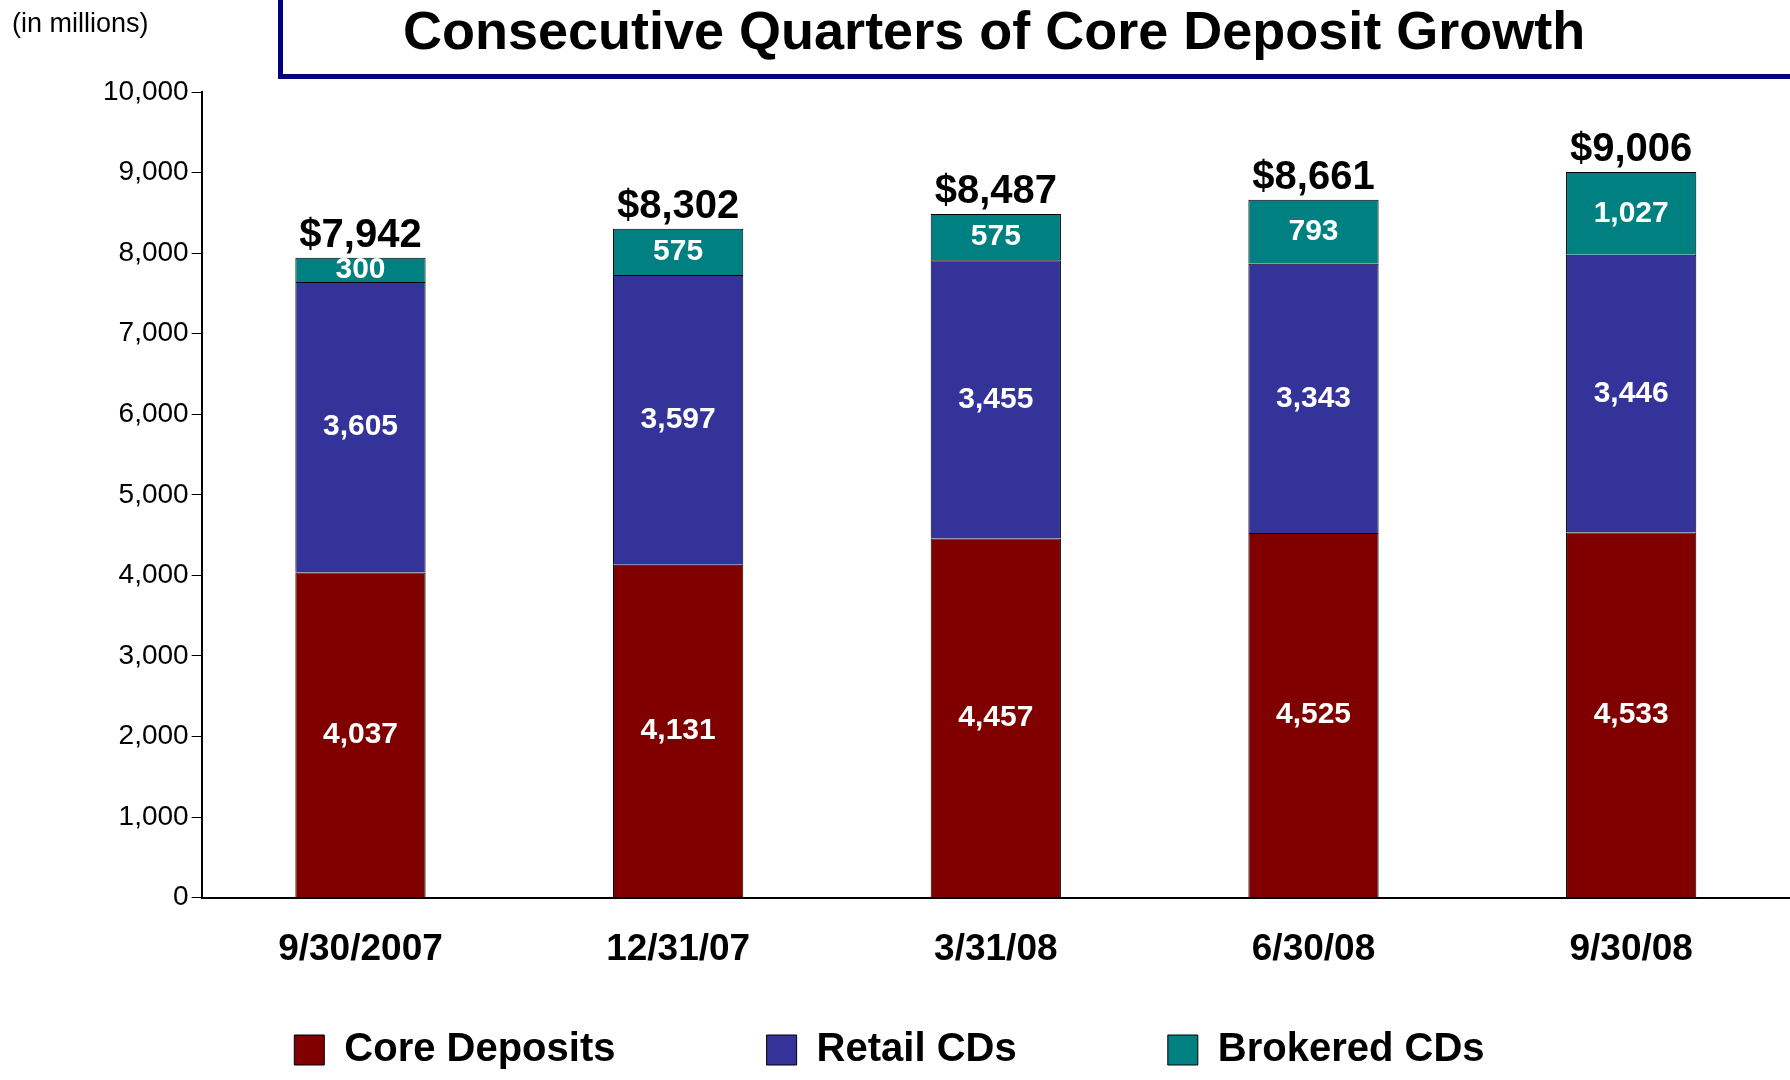 Image resolution: width=1790 pixels, height=1080 pixels. What do you see at coordinates (994, 31) in the screenshot?
I see `chart-title: Consecutive Quarters of Core Deposit Growth` at bounding box center [994, 31].